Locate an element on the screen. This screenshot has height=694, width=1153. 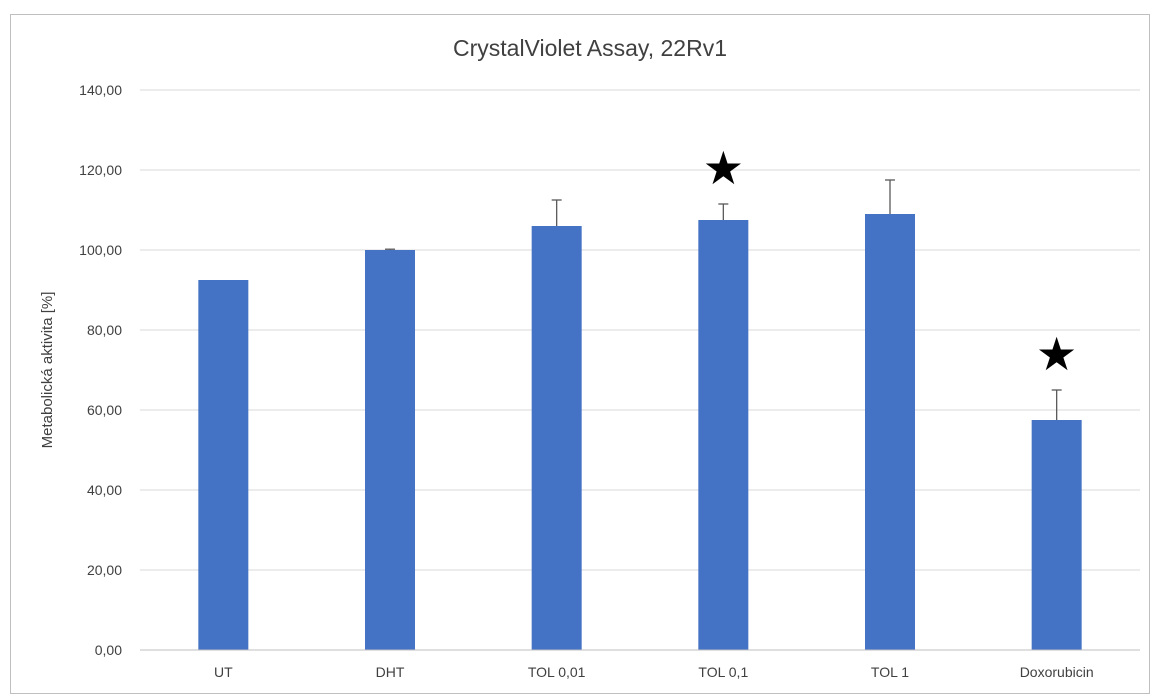
x-axis-ticks: UT DHT TOL 0,01 TOL 0,1 TOL 1 Doxorubicin is located at coordinates (654, 672).